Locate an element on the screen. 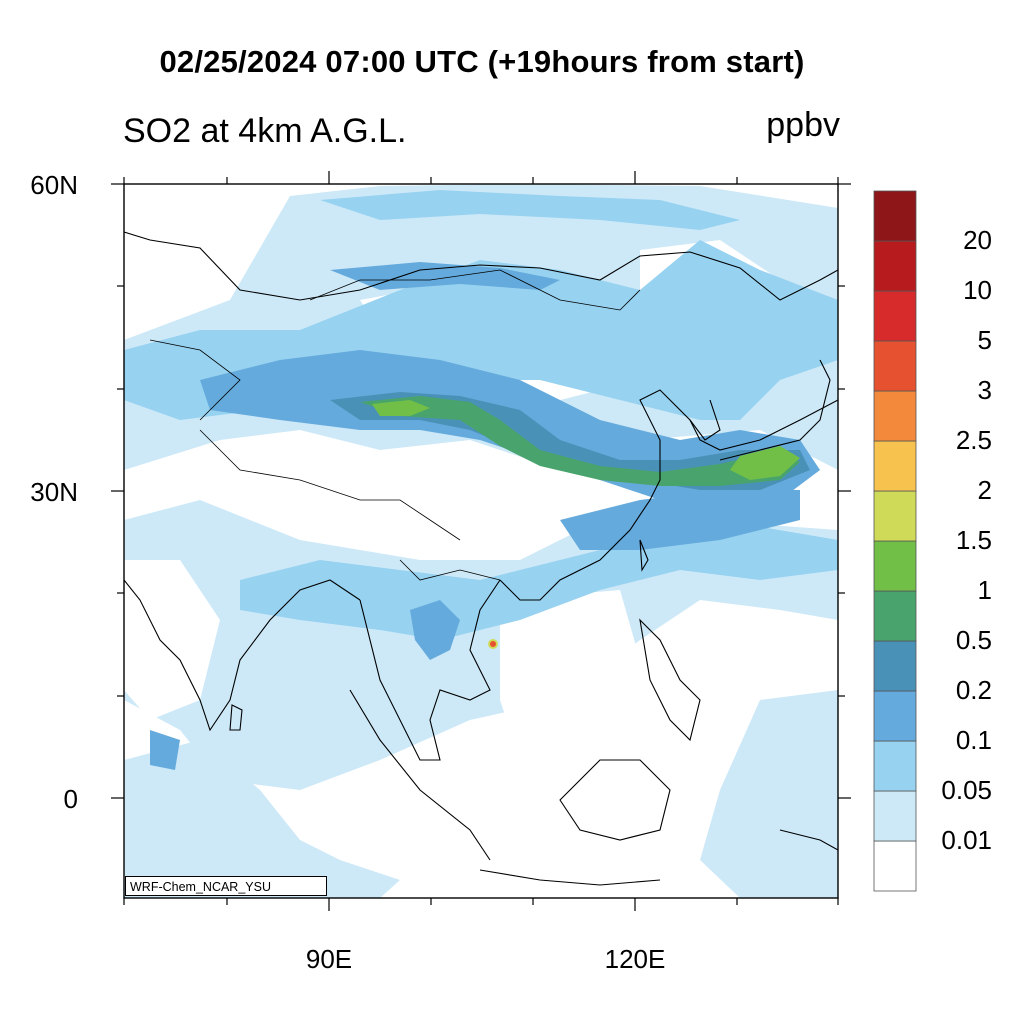 This screenshot has width=1024, height=1024. border-himalaya is located at coordinates (330, 485).